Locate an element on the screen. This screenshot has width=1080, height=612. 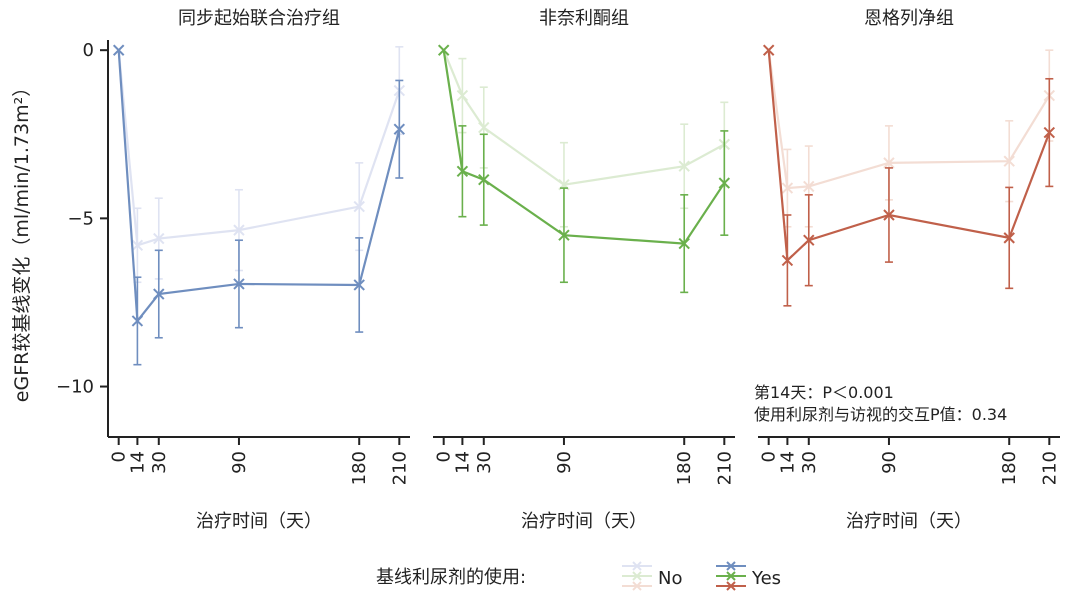
panel-title: 恩格列净组 is located at coordinates (909, 18).